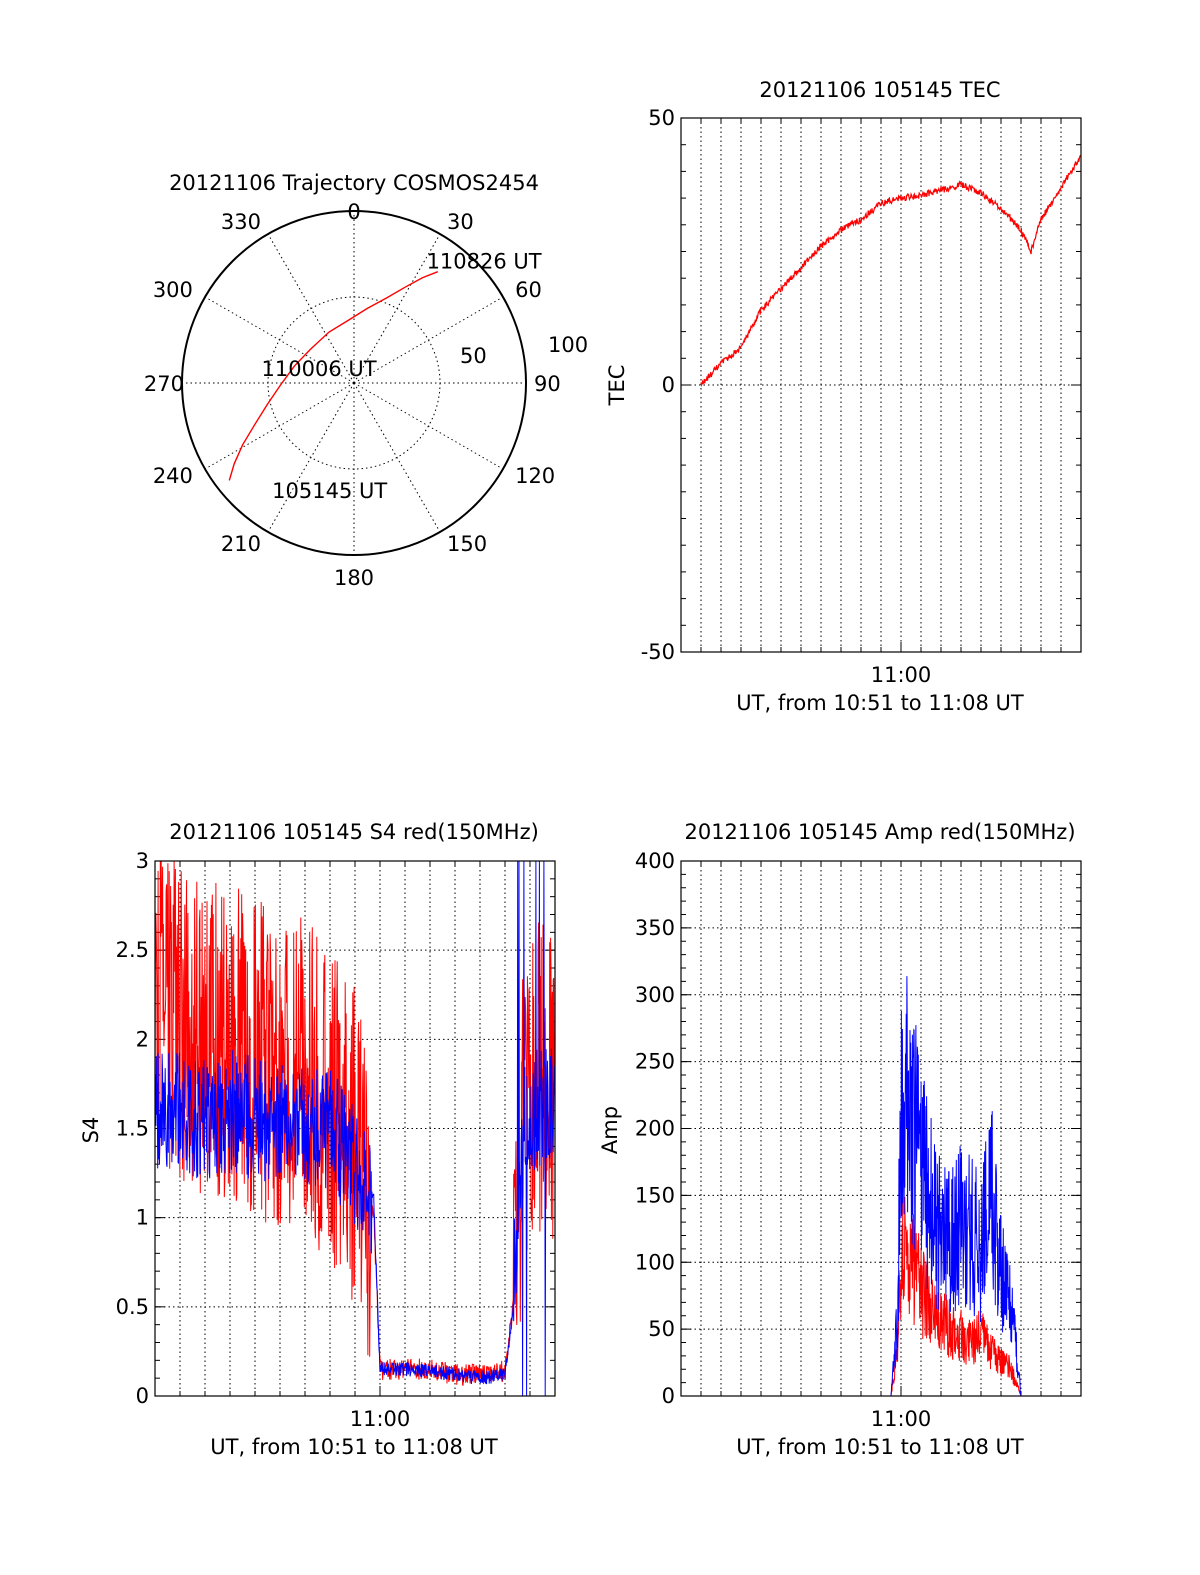 The image size is (1200, 1575). Describe the element at coordinates (655, 995) in the screenshot. I see `amp-ytick-label: 300` at that location.